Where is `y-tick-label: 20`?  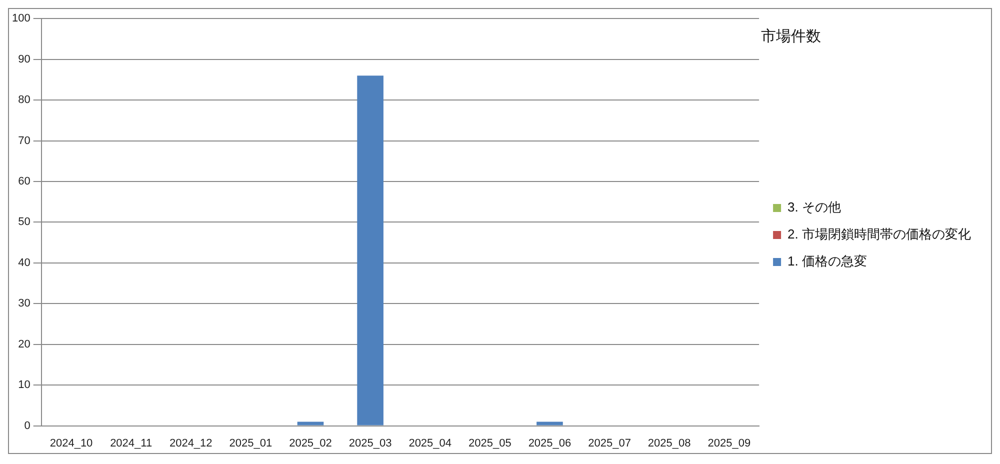
y-tick-label: 20 is located at coordinates (24, 344).